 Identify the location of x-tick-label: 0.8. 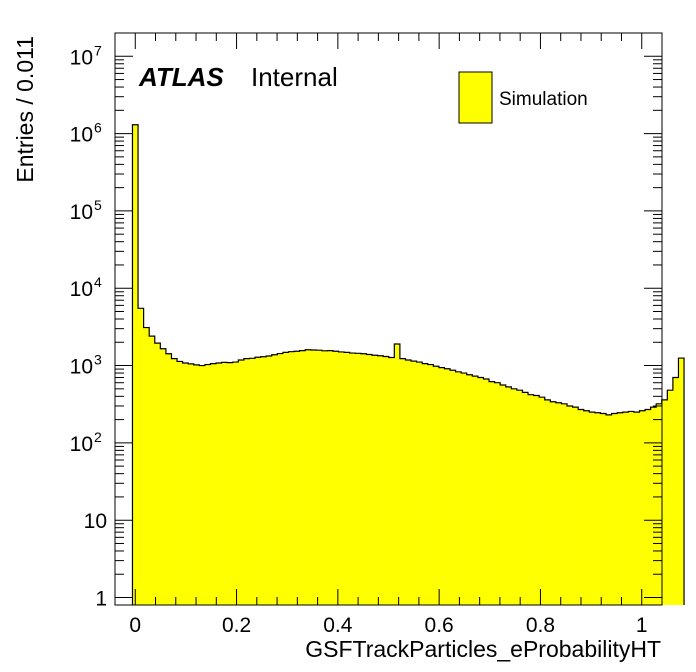
(540, 625).